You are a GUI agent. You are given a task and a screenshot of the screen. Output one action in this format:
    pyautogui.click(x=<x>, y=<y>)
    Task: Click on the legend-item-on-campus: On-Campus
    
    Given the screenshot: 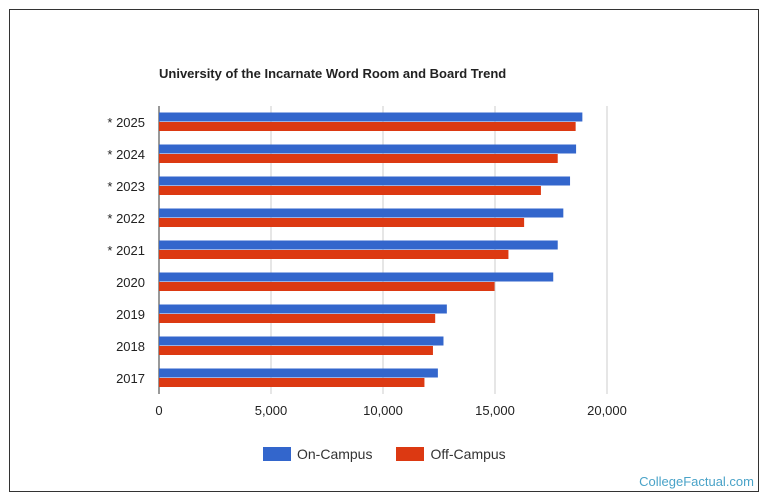 What is the action you would take?
    pyautogui.click(x=317, y=454)
    